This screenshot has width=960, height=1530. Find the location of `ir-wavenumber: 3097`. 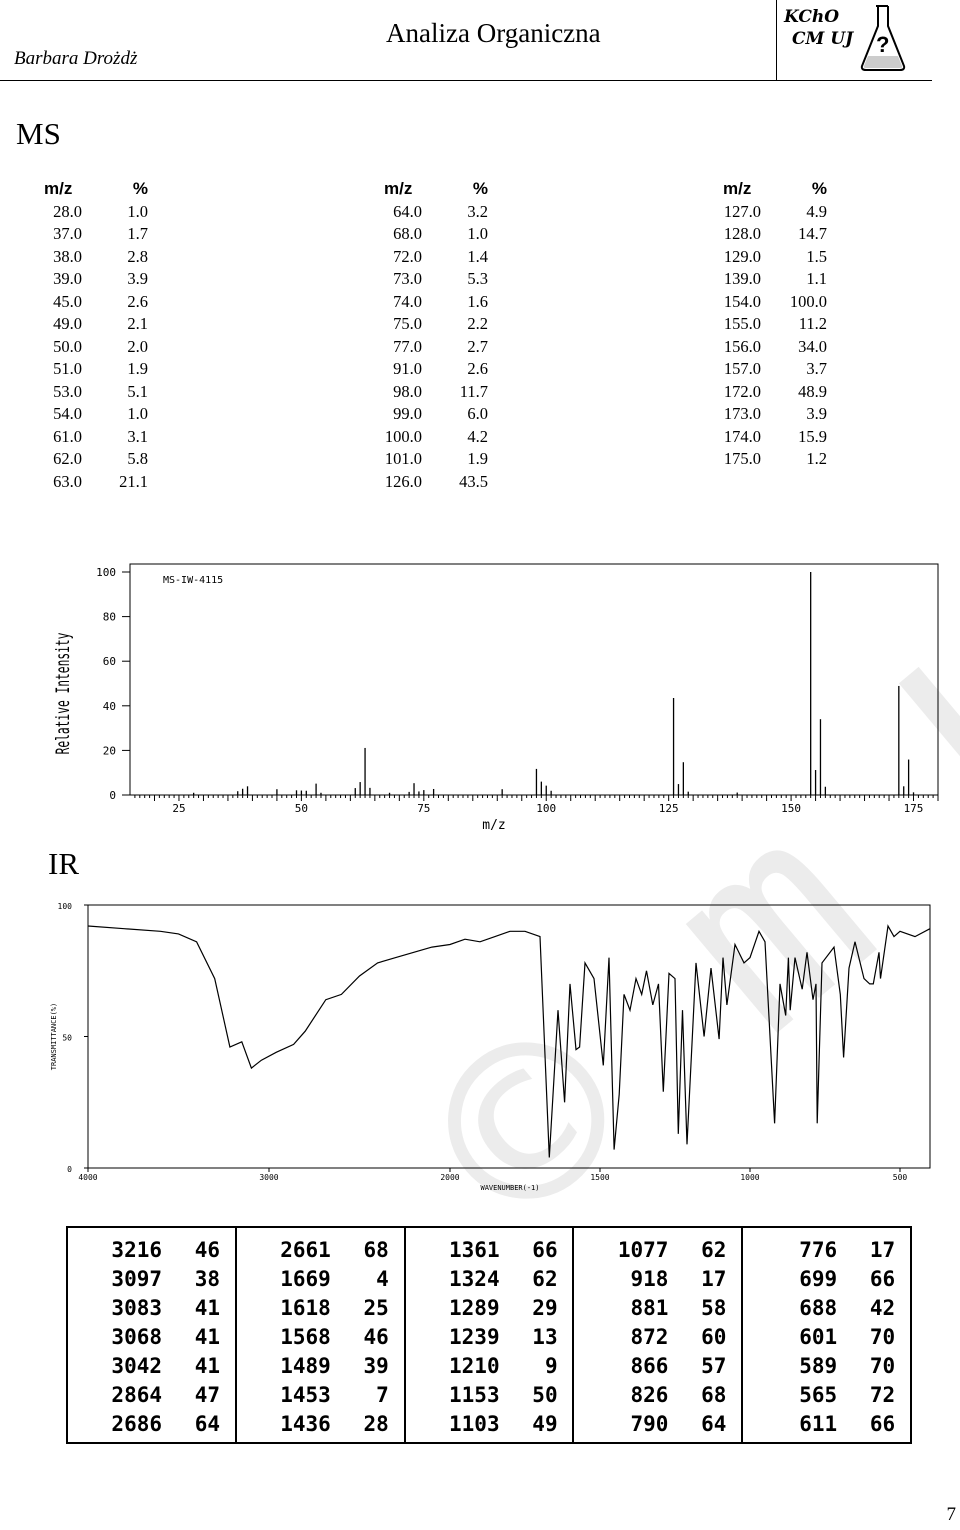

ir-wavenumber: 3097 is located at coordinates (136, 1279).